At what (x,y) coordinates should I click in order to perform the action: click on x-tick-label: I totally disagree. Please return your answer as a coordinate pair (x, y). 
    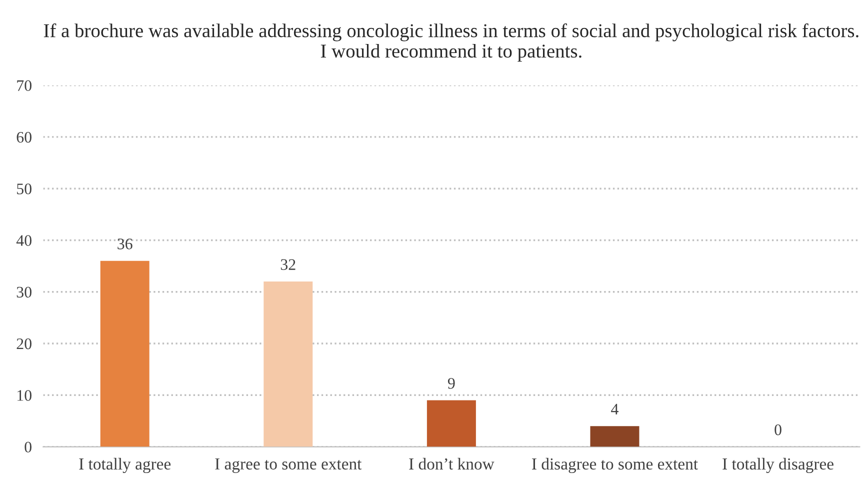
    Looking at the image, I should click on (778, 466).